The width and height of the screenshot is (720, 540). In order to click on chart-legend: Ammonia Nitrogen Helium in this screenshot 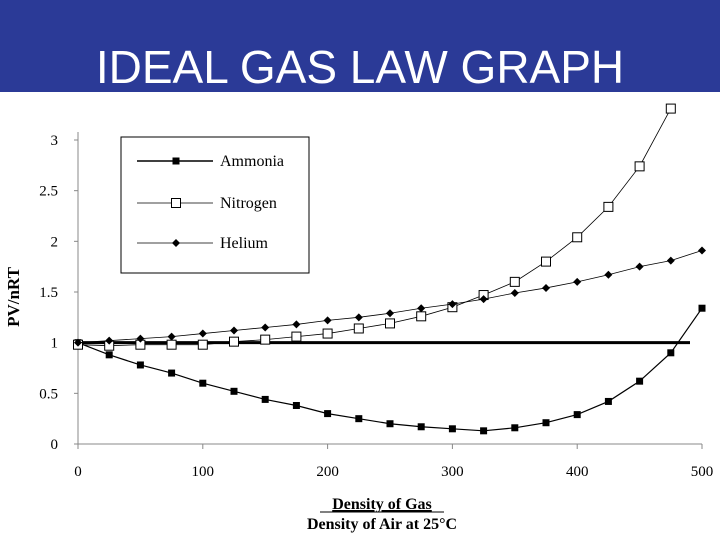, I will do `click(215, 205)`.